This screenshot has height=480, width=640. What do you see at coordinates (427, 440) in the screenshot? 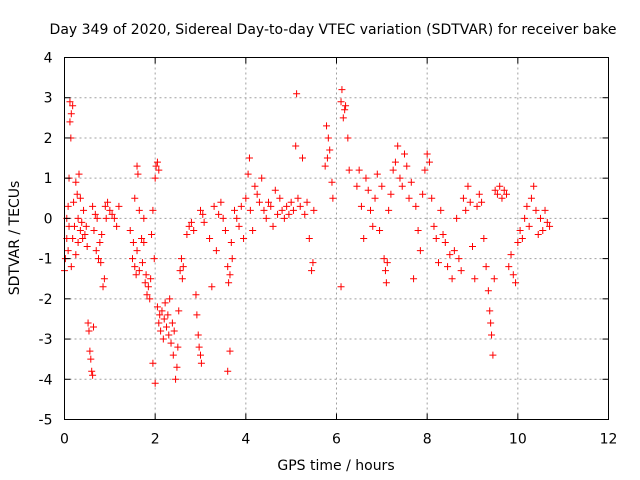
I see `x-tick-label: 8` at bounding box center [427, 440].